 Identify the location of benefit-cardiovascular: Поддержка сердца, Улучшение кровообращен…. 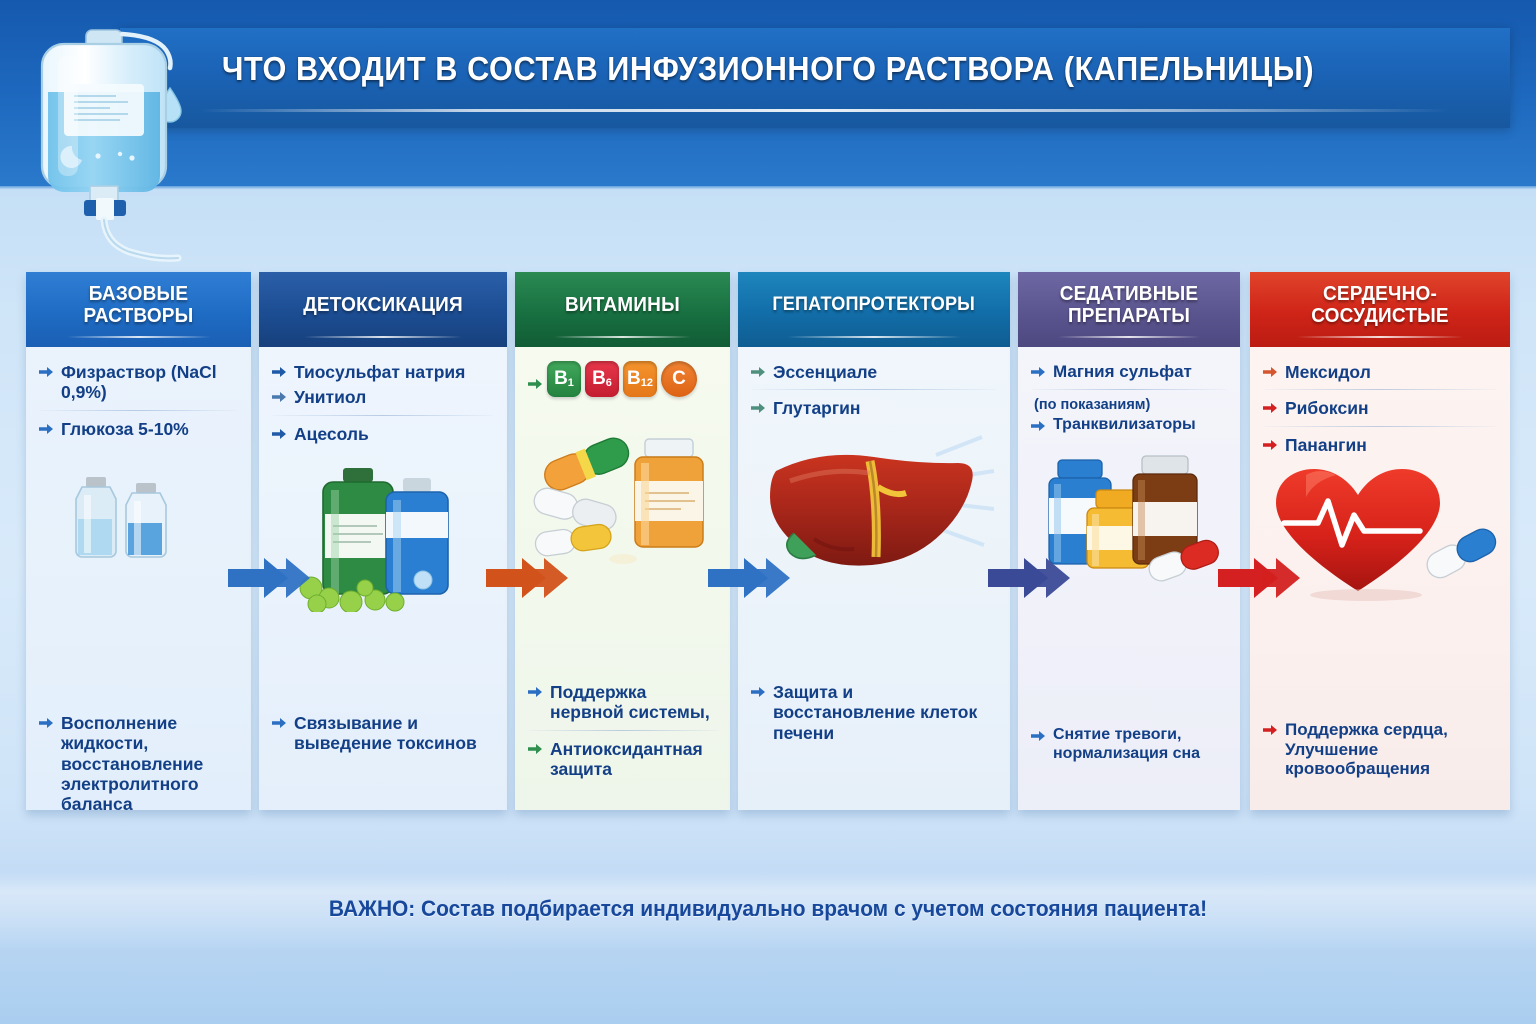
(1381, 750).